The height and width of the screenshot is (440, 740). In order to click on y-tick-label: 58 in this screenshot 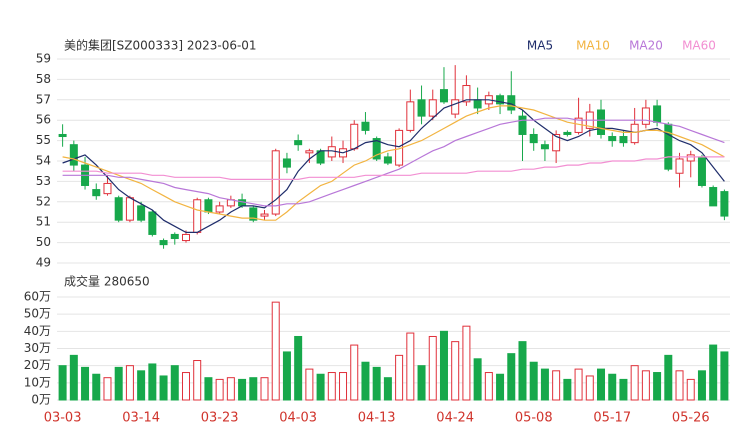, I will do `click(43, 79)`.